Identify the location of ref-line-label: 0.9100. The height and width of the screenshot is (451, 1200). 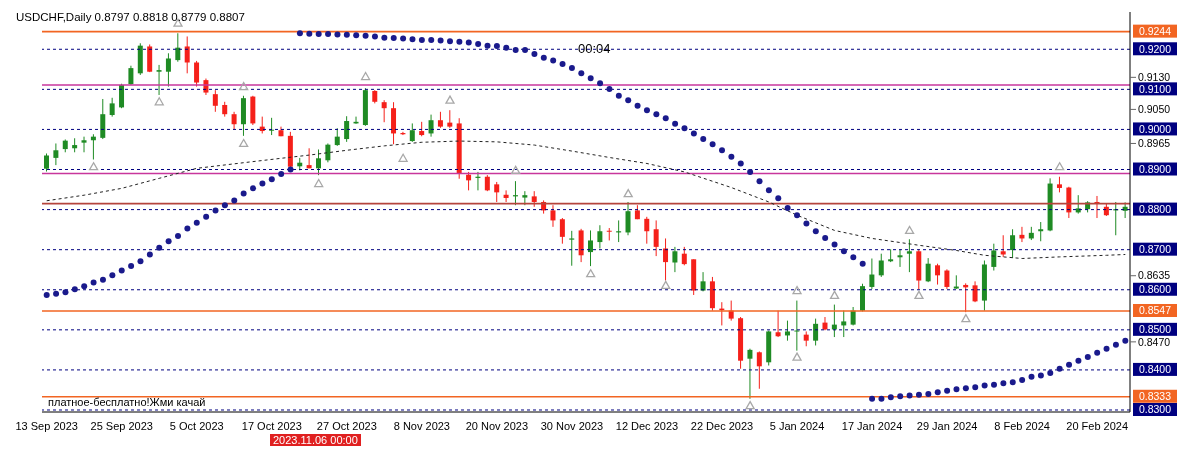
(1155, 88).